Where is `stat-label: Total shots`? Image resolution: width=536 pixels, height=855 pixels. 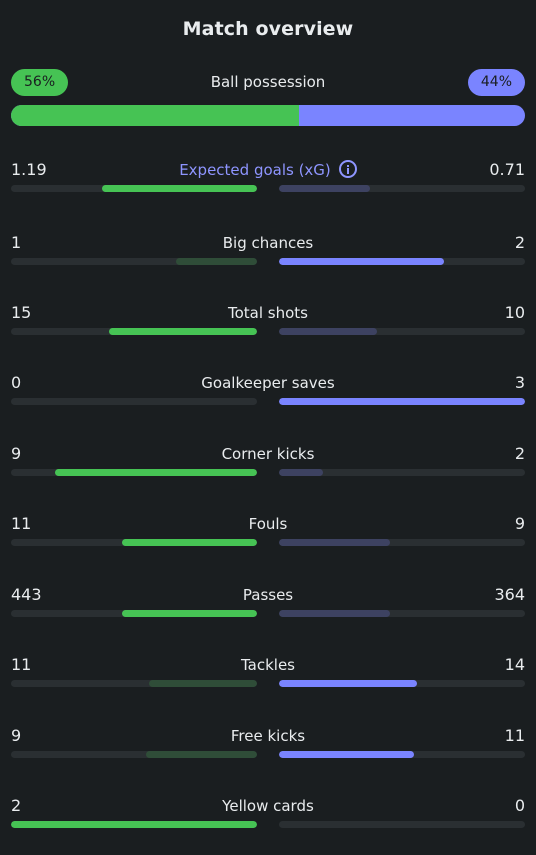 stat-label: Total shots is located at coordinates (268, 313).